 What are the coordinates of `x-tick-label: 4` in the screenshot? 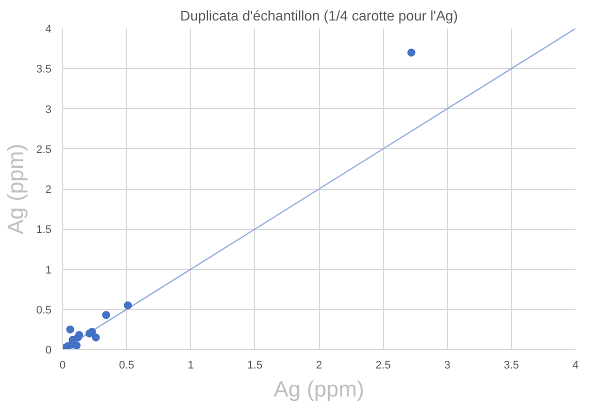 It's located at (575, 366).